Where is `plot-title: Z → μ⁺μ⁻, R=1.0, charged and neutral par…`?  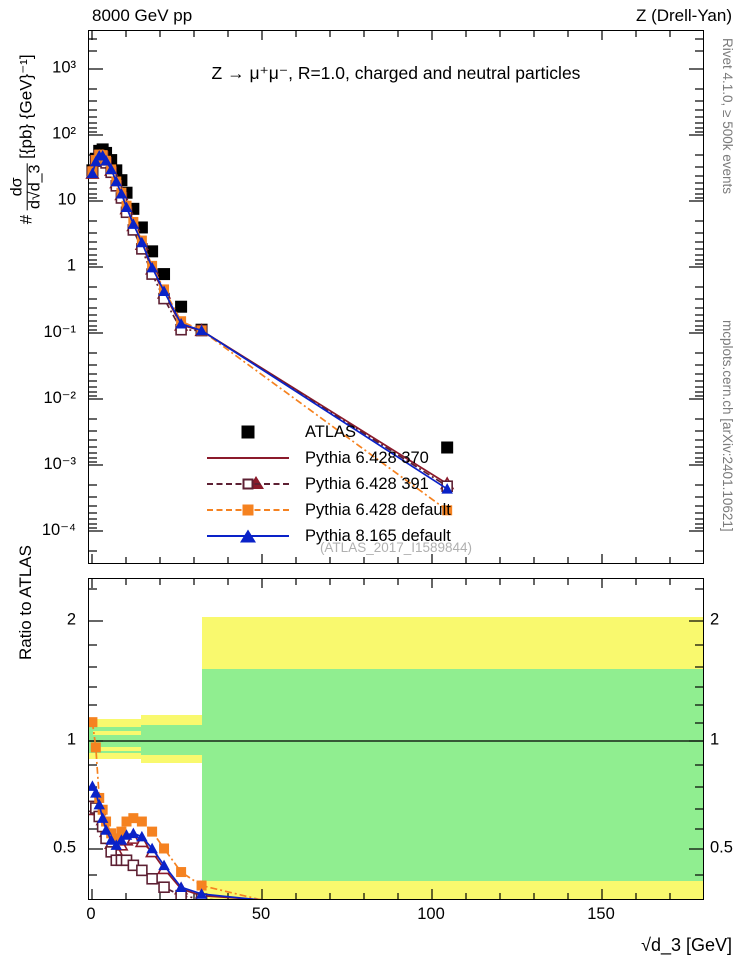
plot-title: Z → μ⁺μ⁻, R=1.0, charged and neutral par… is located at coordinates (396, 73).